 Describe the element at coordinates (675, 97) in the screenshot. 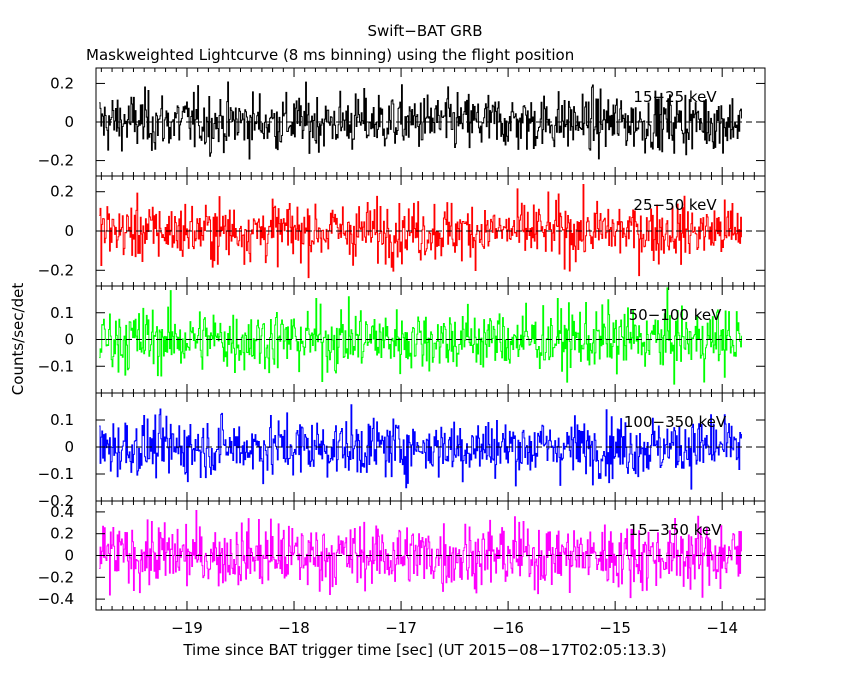

I see `panel-label-0: 15−25 keV` at that location.